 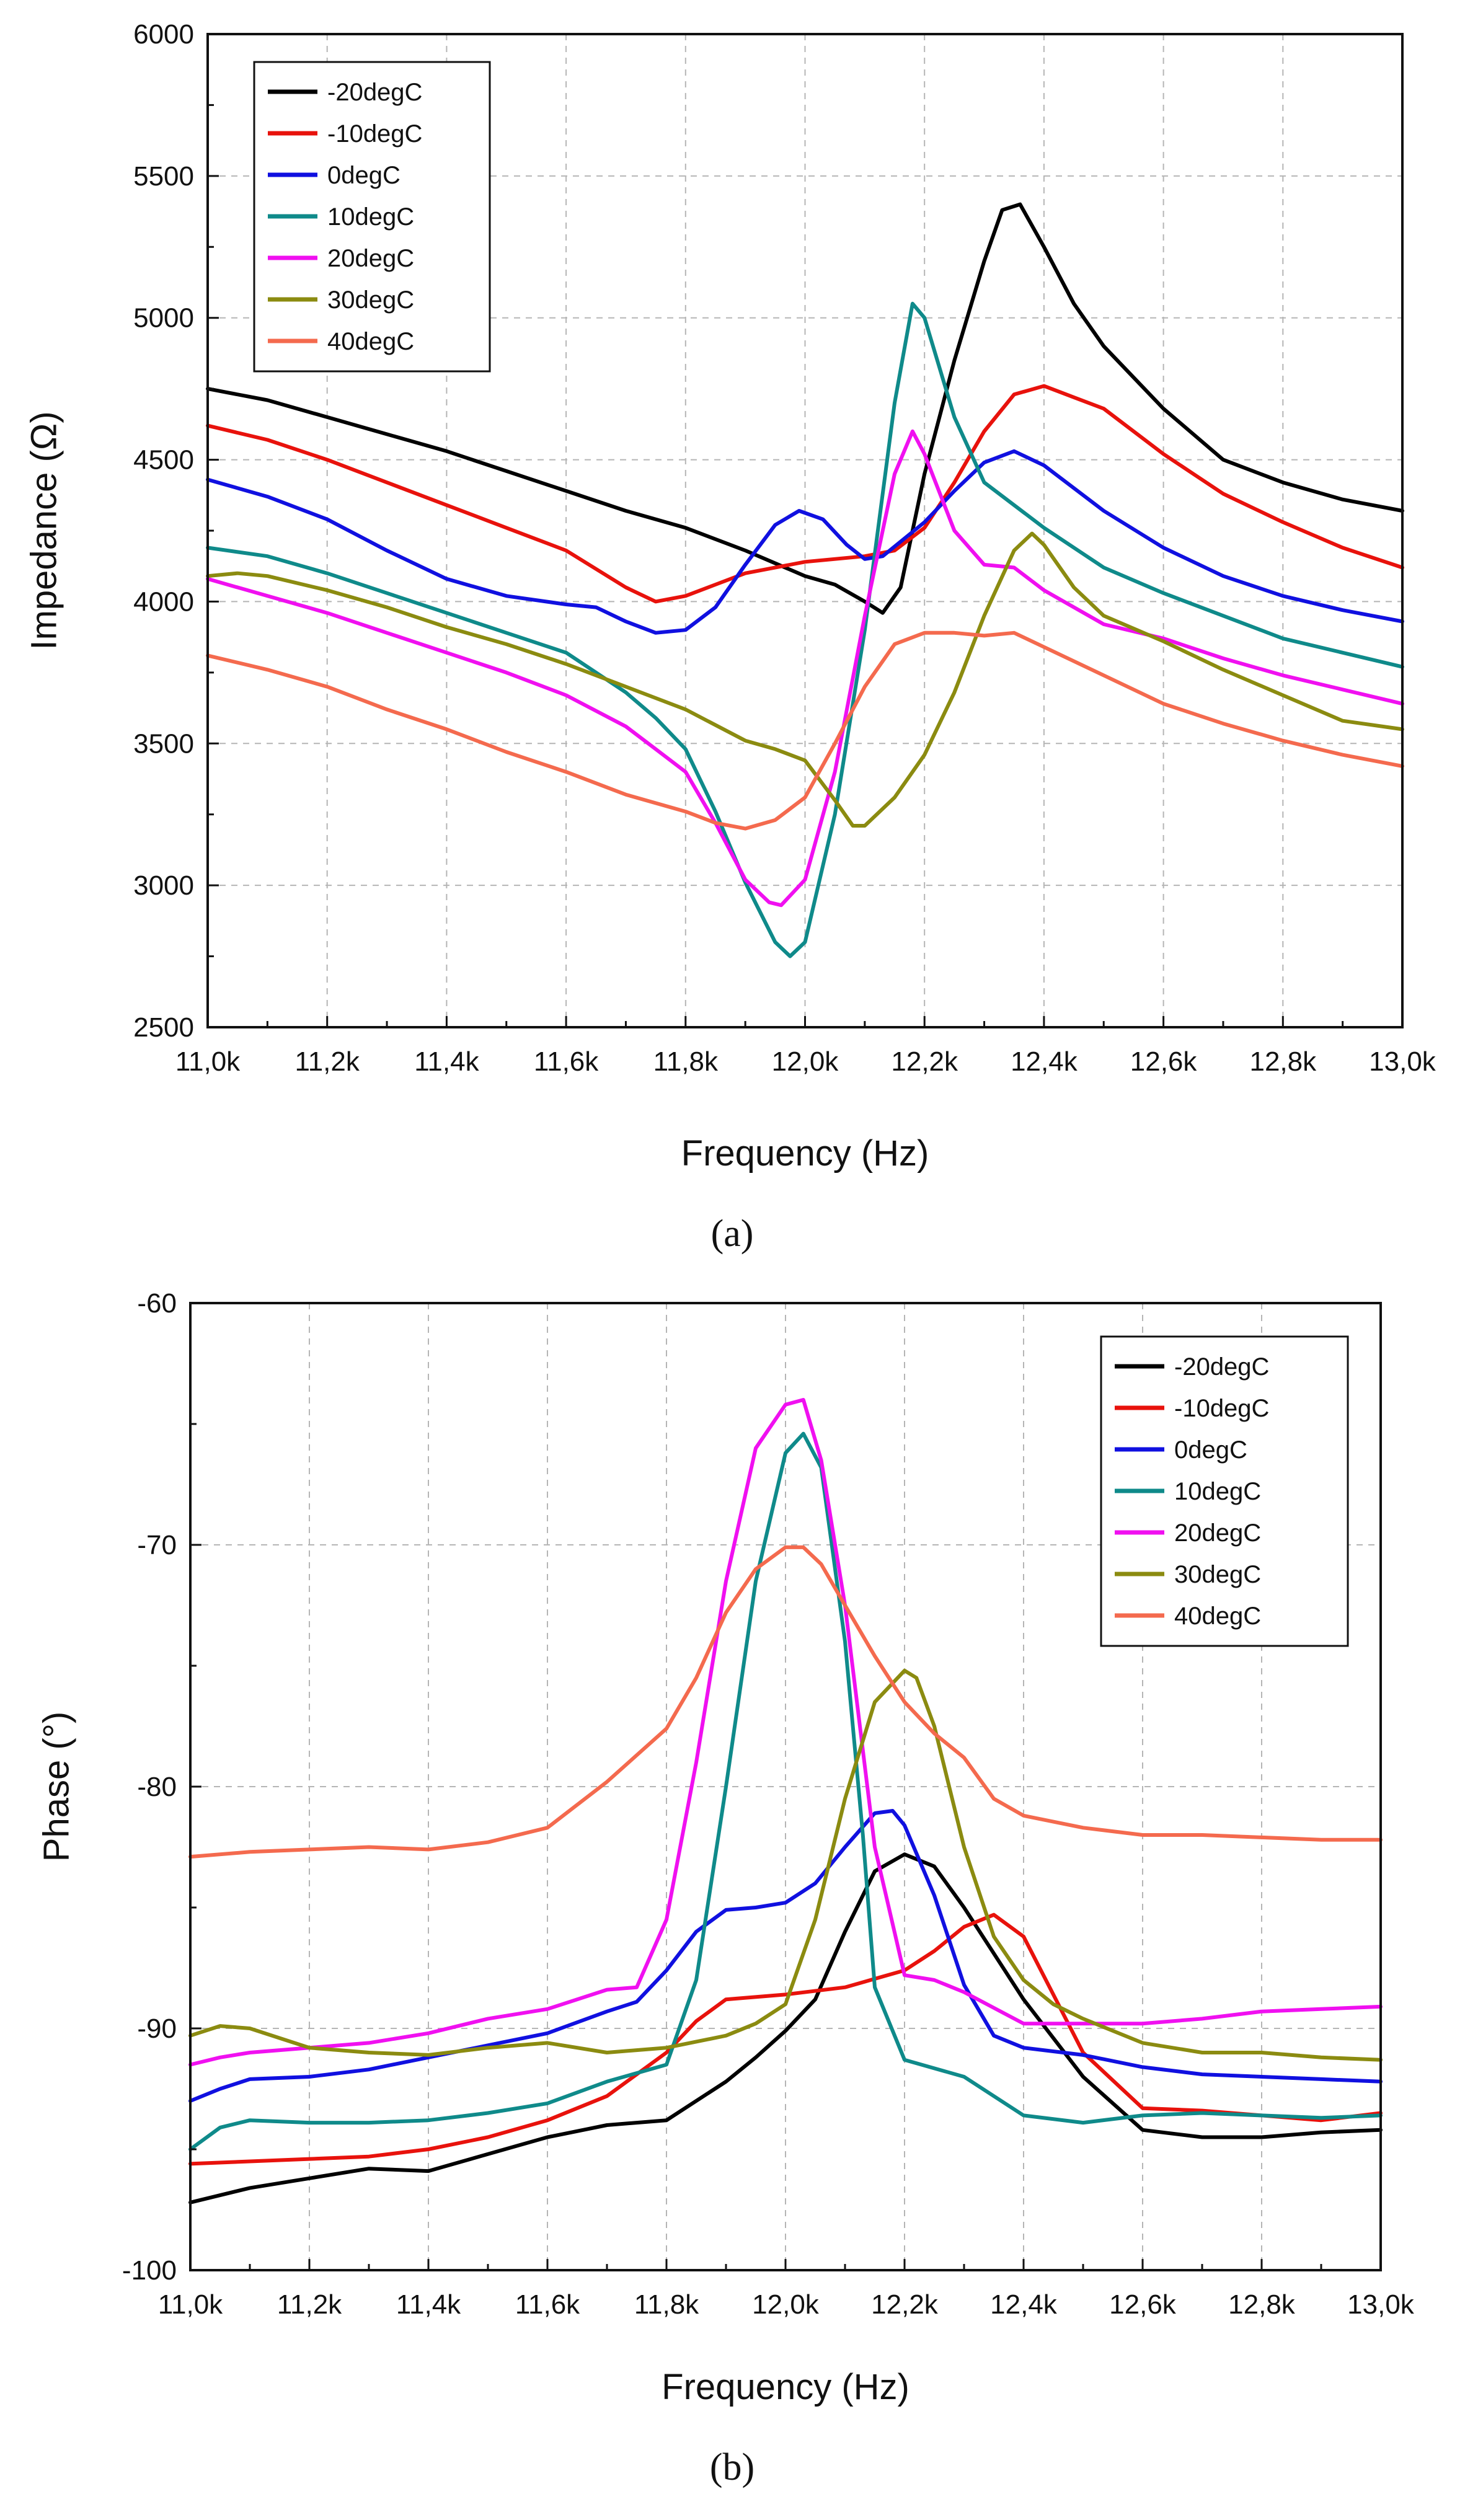 What do you see at coordinates (208, 1061) in the screenshot?
I see `impedance-x-tick-label: 11,0k` at bounding box center [208, 1061].